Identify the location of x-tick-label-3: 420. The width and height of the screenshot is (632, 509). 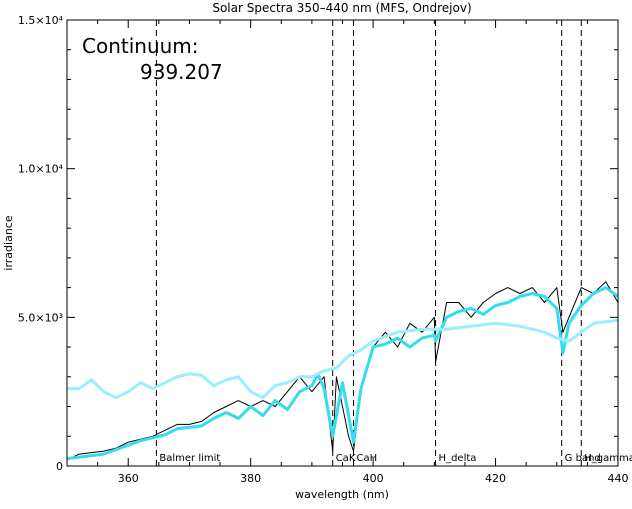
(495, 478).